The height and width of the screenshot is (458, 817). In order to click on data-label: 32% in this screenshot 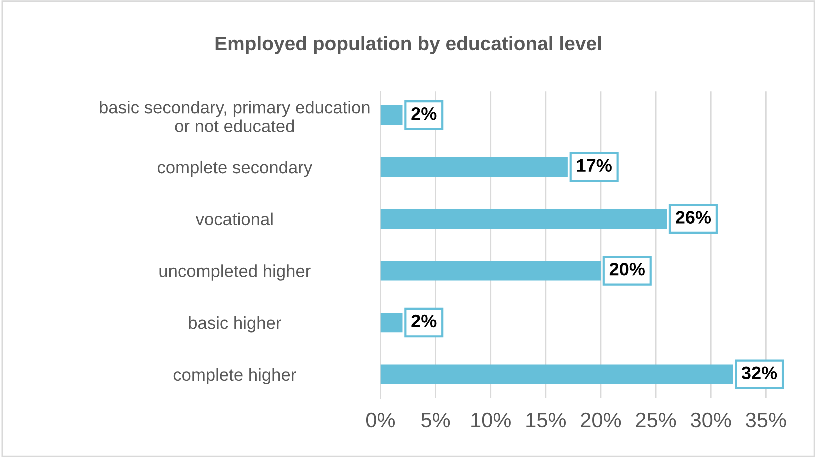, I will do `click(760, 373)`.